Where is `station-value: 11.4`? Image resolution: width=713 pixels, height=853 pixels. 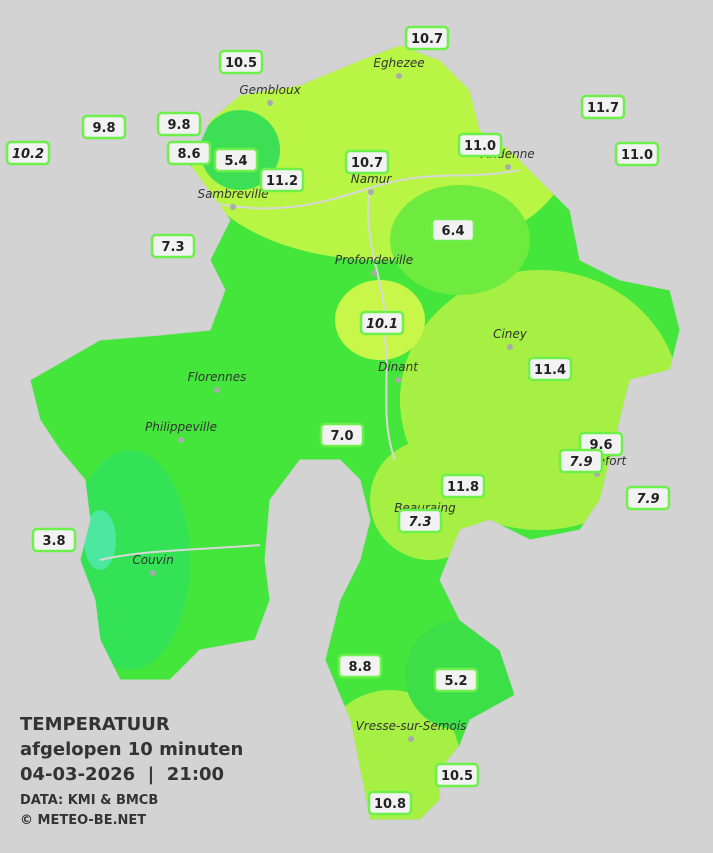 station-value: 11.4 is located at coordinates (550, 370).